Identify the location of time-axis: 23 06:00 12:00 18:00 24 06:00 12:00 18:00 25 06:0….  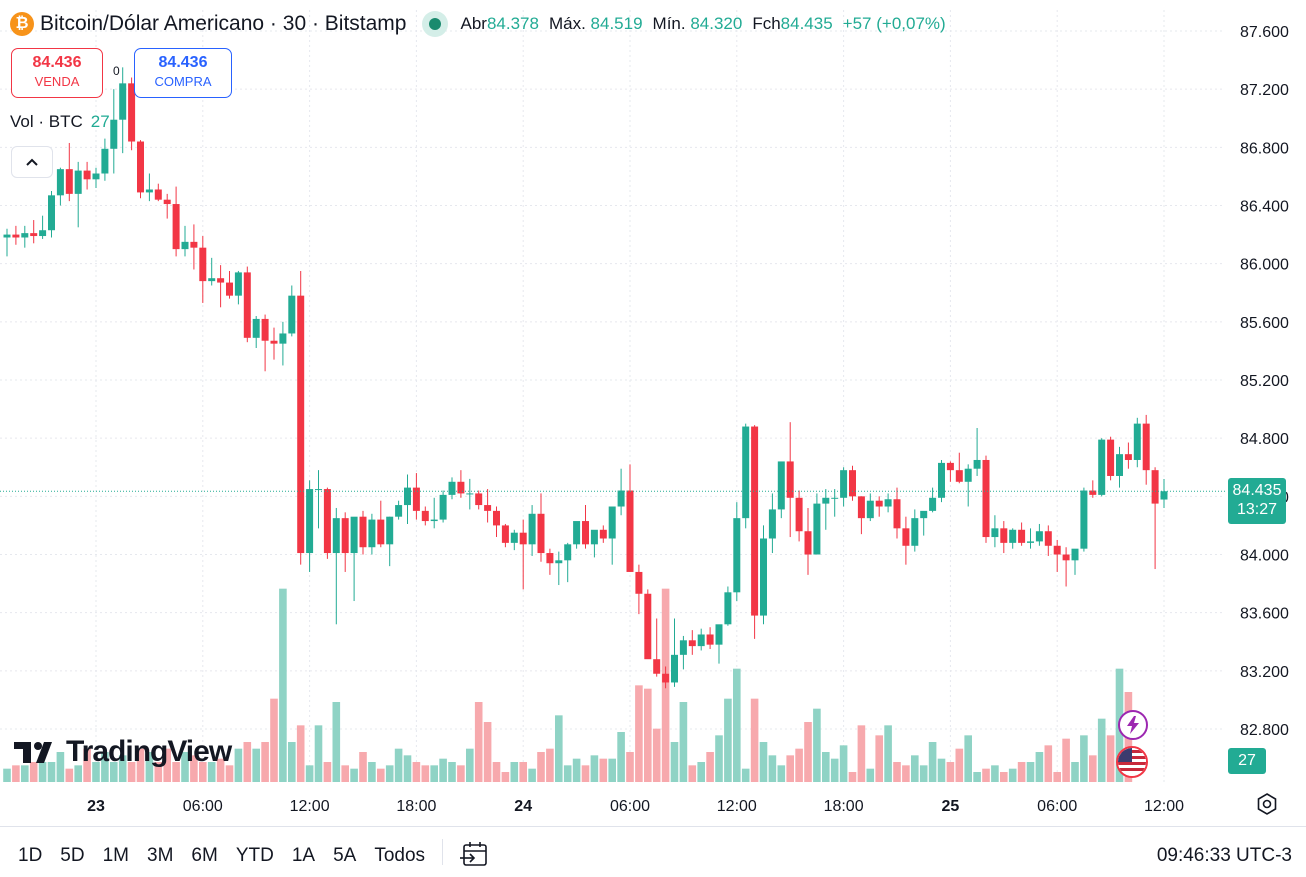
(635, 806).